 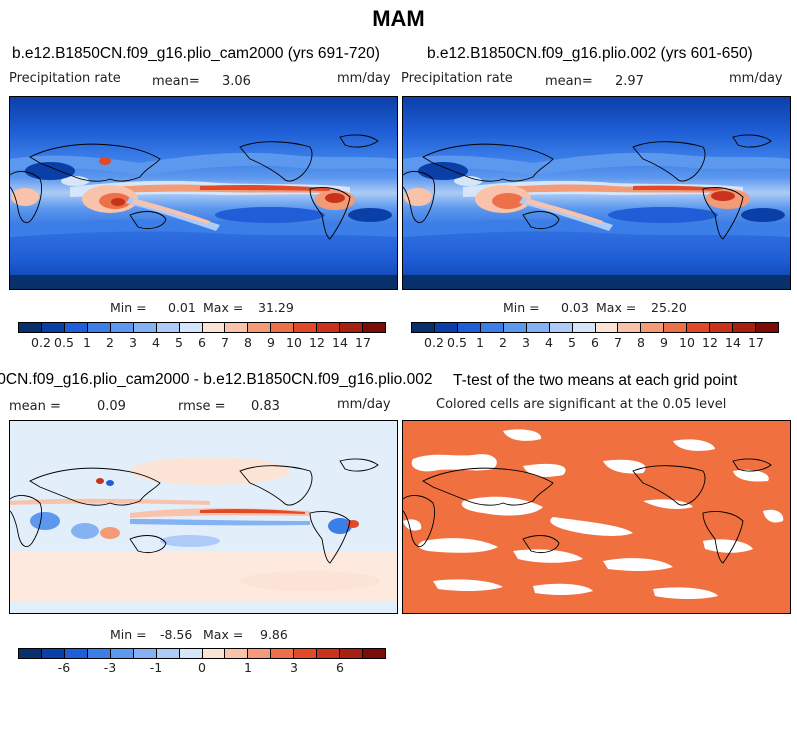 What do you see at coordinates (110, 667) in the screenshot?
I see `colorbar-tick-label: -3` at bounding box center [110, 667].